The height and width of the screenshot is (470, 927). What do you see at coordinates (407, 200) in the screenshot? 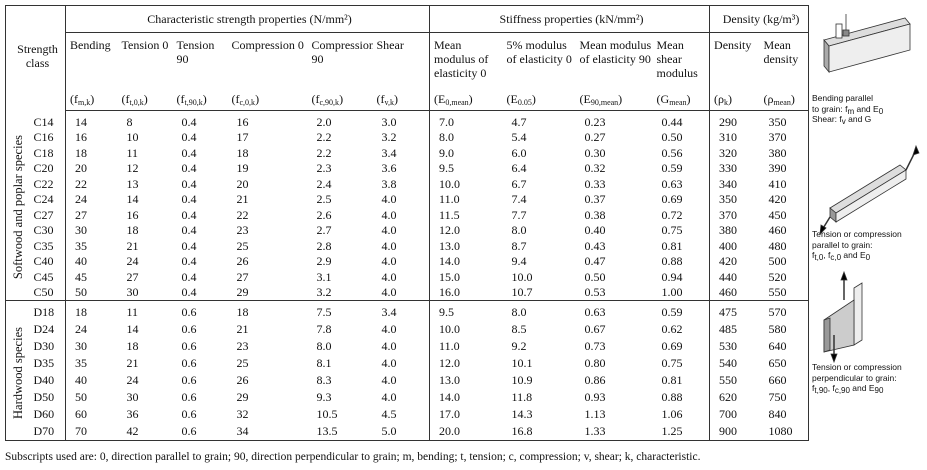
I see `table-row: C24 24 14 0.4 21 2.5 4.0 11.0 7.4 0.37 0.69 350 420` at bounding box center [407, 200].